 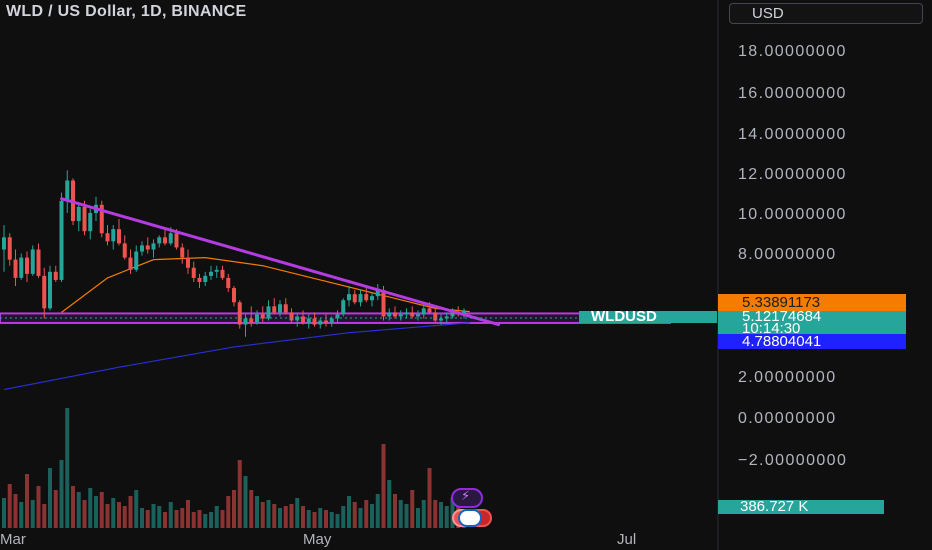 What do you see at coordinates (801, 506) in the screenshot?
I see `volume-tag: 386.727 K` at bounding box center [801, 506].